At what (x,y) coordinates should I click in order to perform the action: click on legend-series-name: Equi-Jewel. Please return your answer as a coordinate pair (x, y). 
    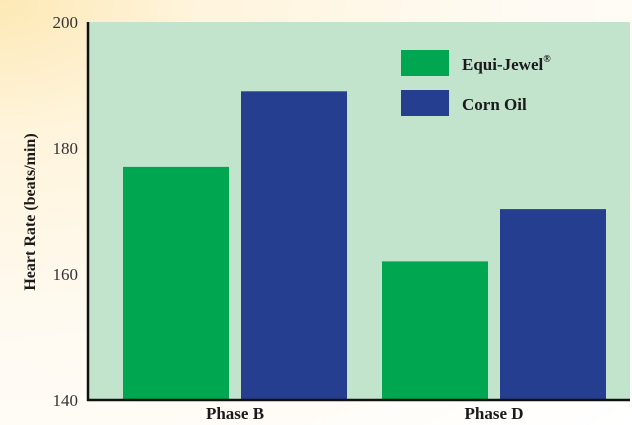
    Looking at the image, I should click on (503, 64).